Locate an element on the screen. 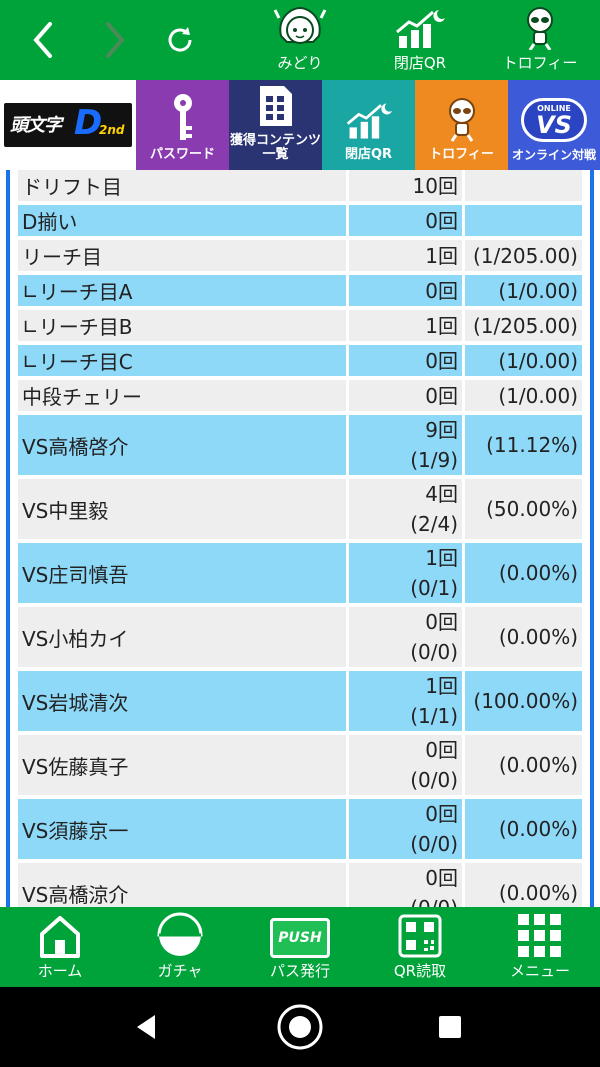 The height and width of the screenshot is (1067, 600). stat-name: ∟リーチ目A is located at coordinates (182, 290).